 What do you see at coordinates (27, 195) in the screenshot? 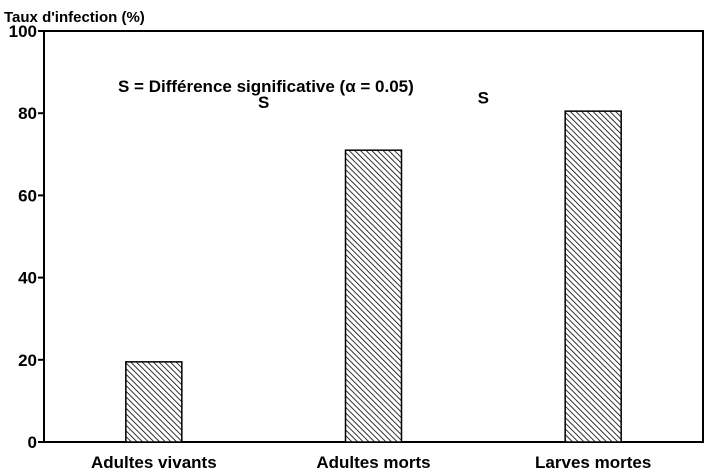
I see `y-tick-label: 60` at bounding box center [27, 195].